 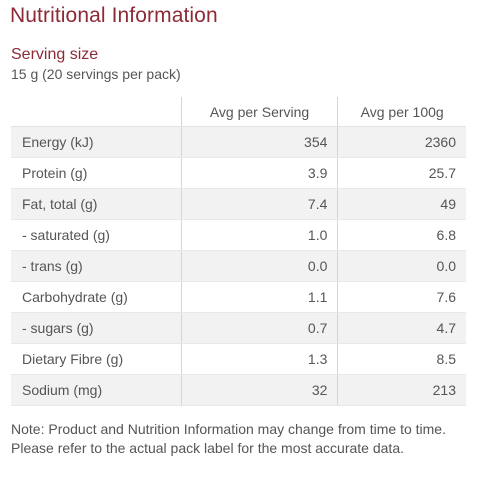 I want to click on table-header-row: Avg per Serving Avg per 100g, so click(x=238, y=112).